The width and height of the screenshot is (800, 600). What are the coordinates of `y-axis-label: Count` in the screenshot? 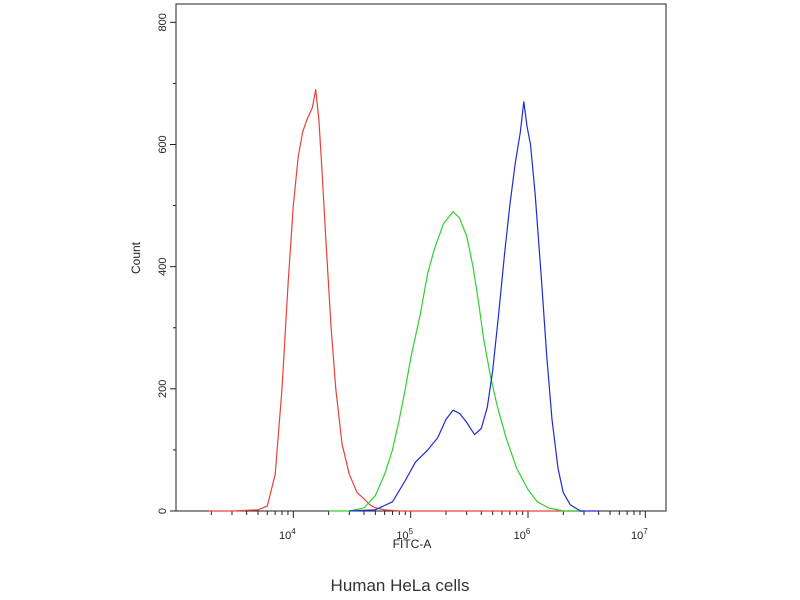 It's located at (136, 257).